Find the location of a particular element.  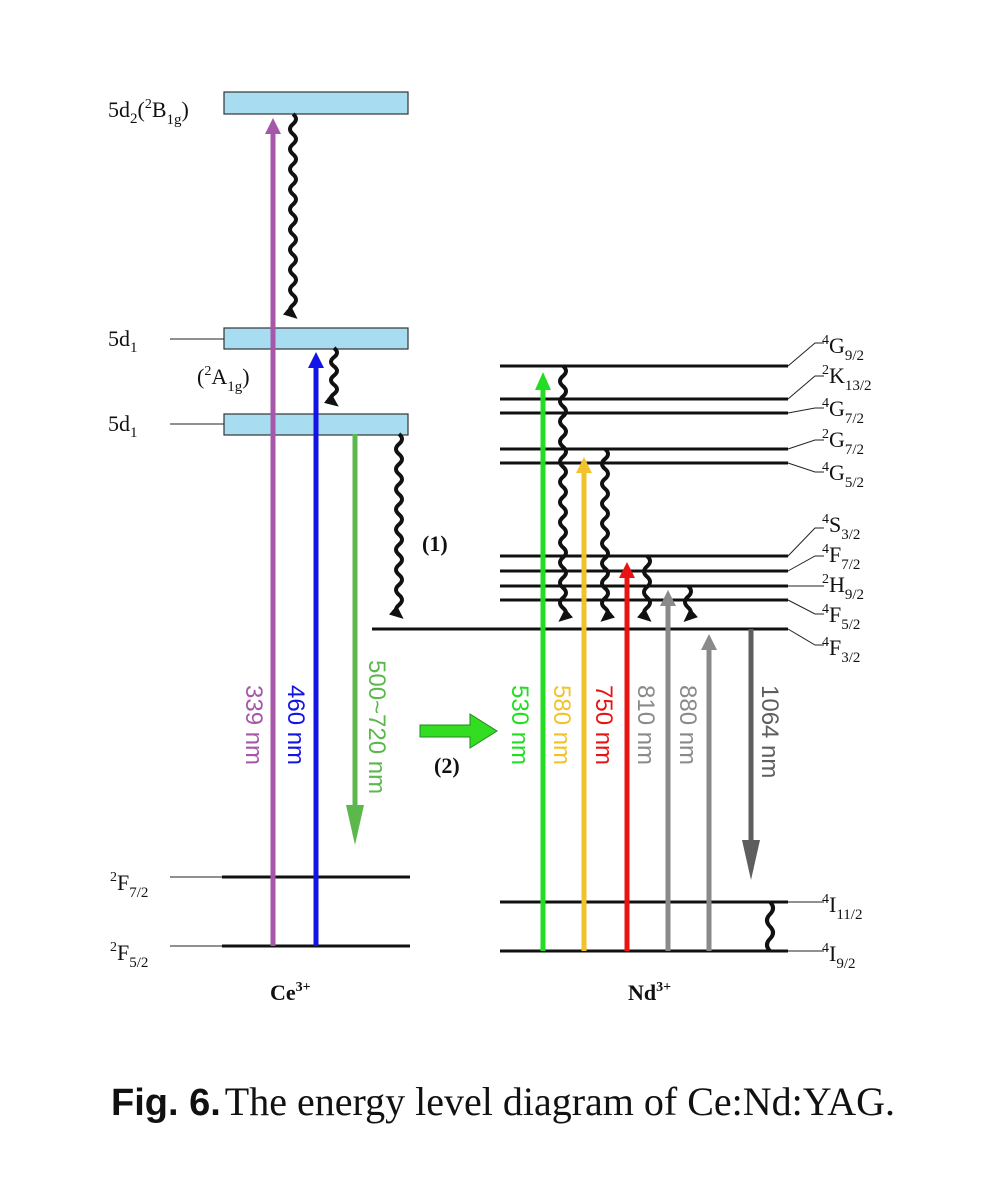

label-1064nm: 1064 nm is located at coordinates (769, 731).